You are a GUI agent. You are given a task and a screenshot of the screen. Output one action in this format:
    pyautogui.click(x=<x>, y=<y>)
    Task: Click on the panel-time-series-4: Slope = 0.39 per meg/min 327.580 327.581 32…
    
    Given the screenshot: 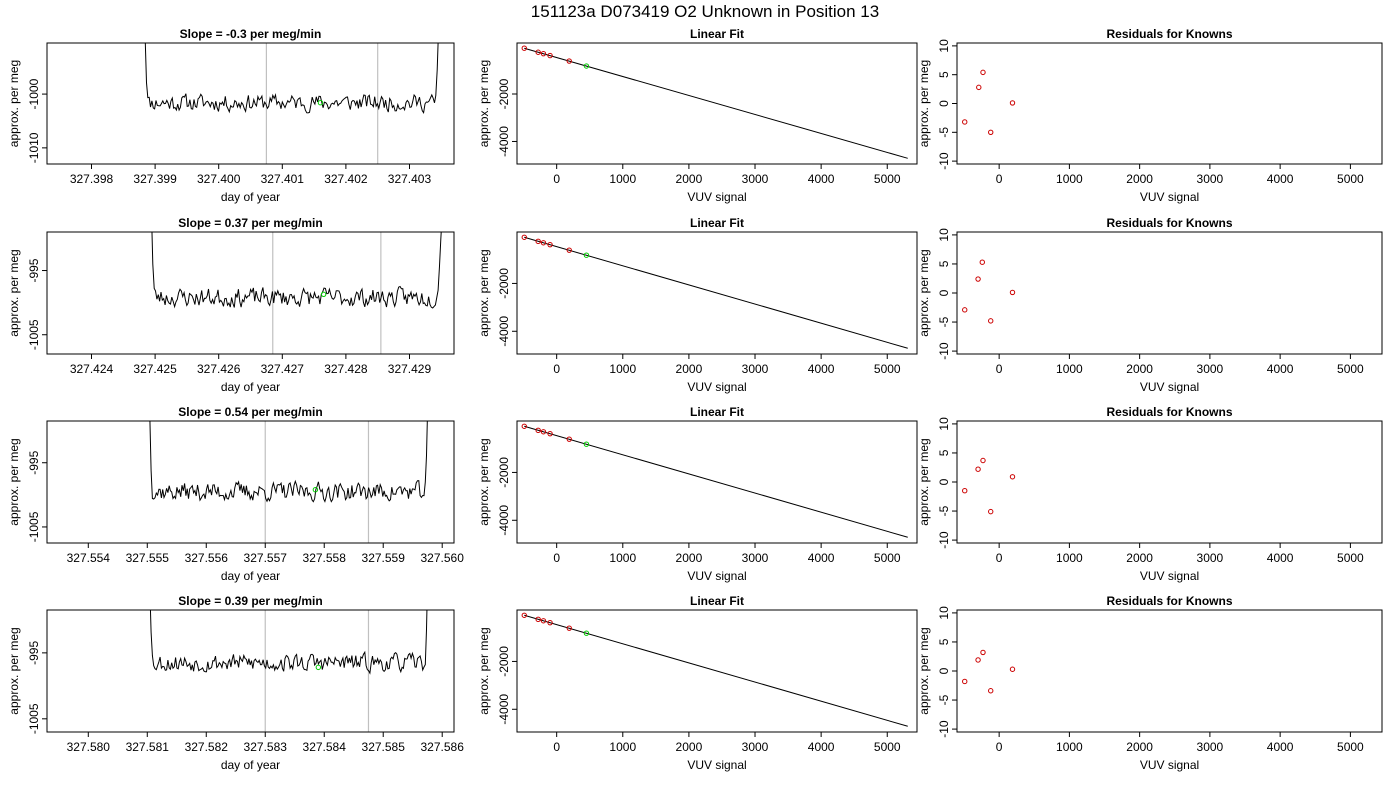 What is the action you would take?
    pyautogui.click(x=235, y=683)
    